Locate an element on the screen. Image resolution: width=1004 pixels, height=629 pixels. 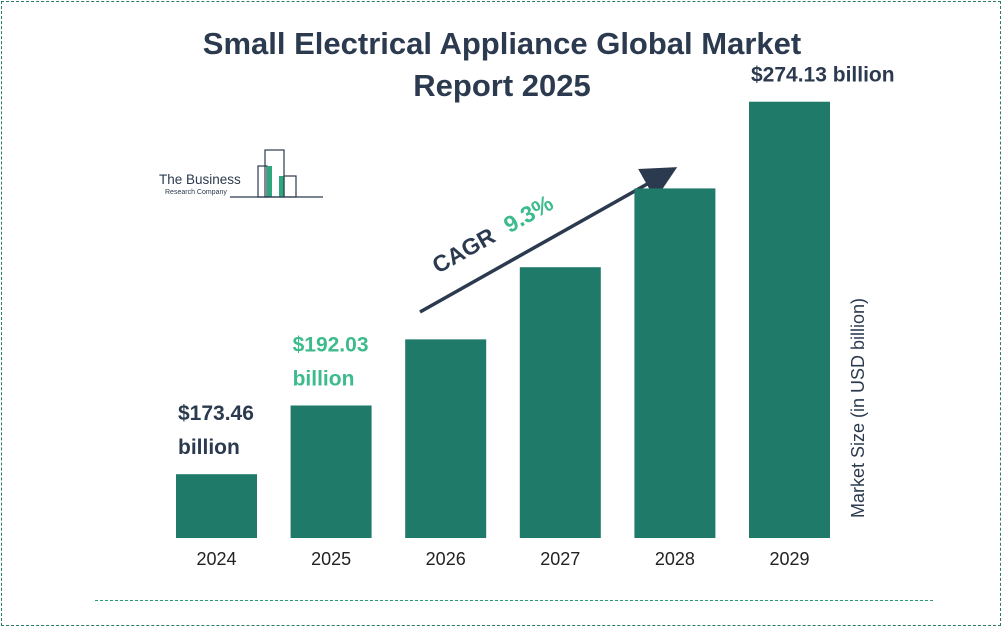
x-tick-label-2026: 2026 is located at coordinates (446, 559).